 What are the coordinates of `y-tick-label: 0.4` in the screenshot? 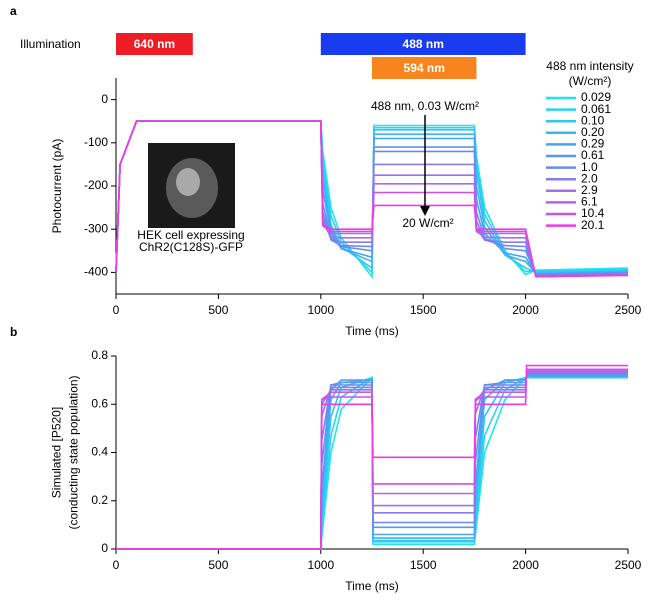 It's located at (99, 452).